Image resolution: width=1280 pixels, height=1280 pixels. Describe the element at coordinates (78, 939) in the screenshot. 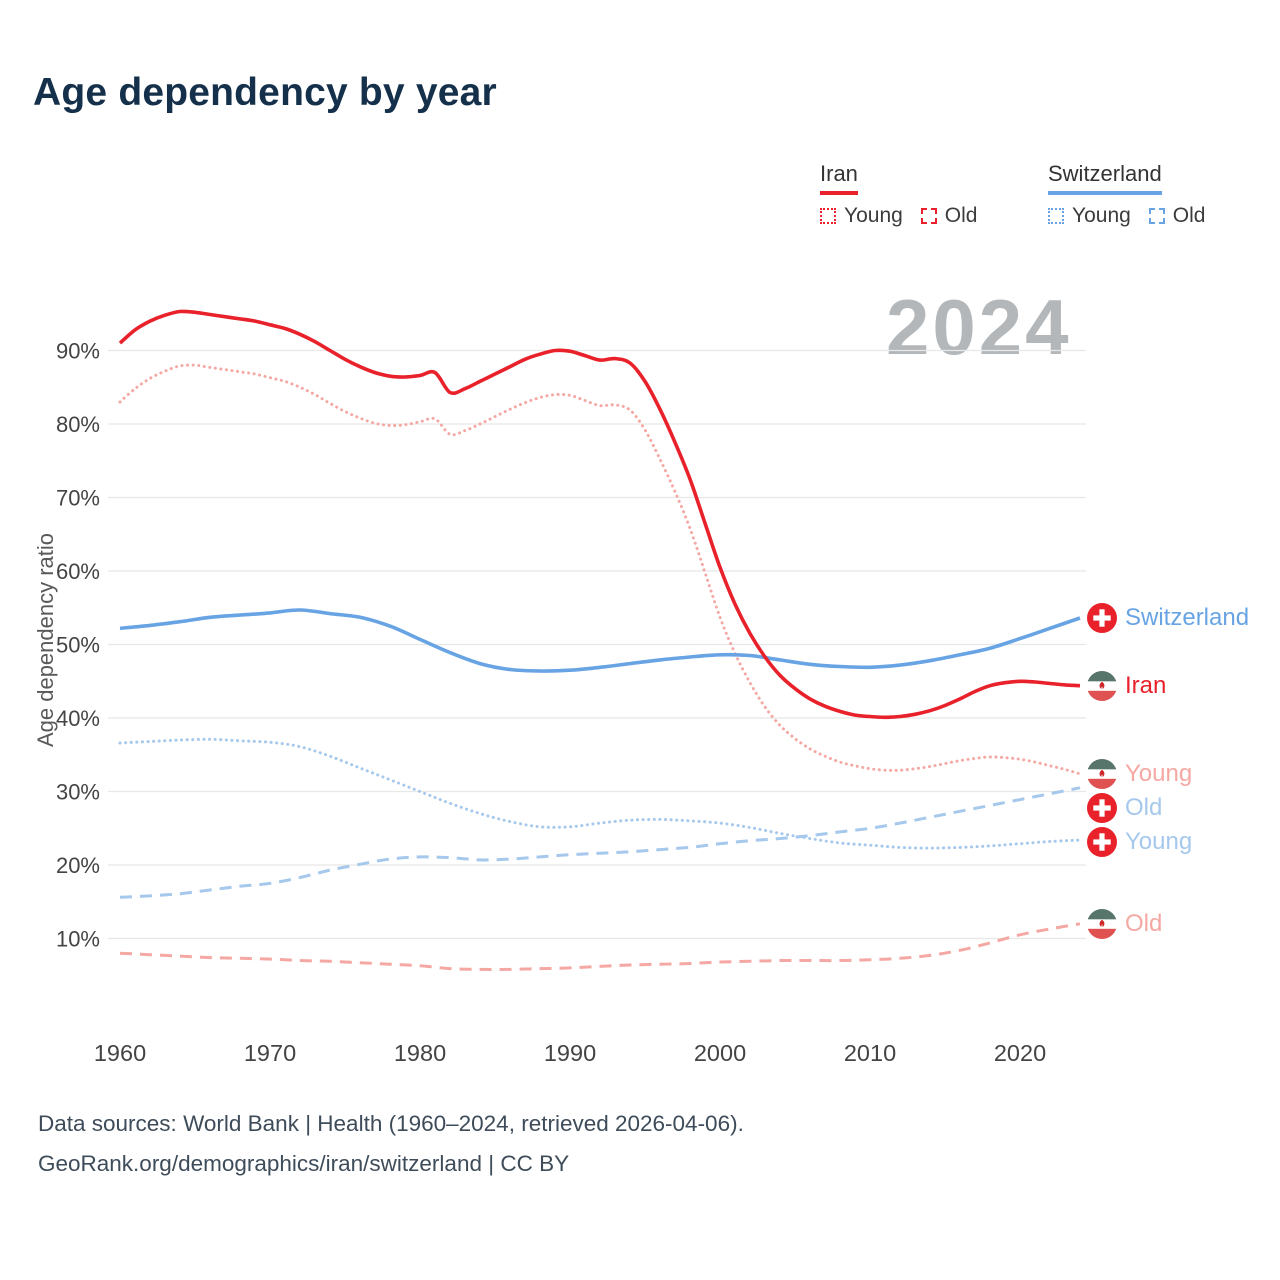

I see `y-tick-label: 10%` at that location.